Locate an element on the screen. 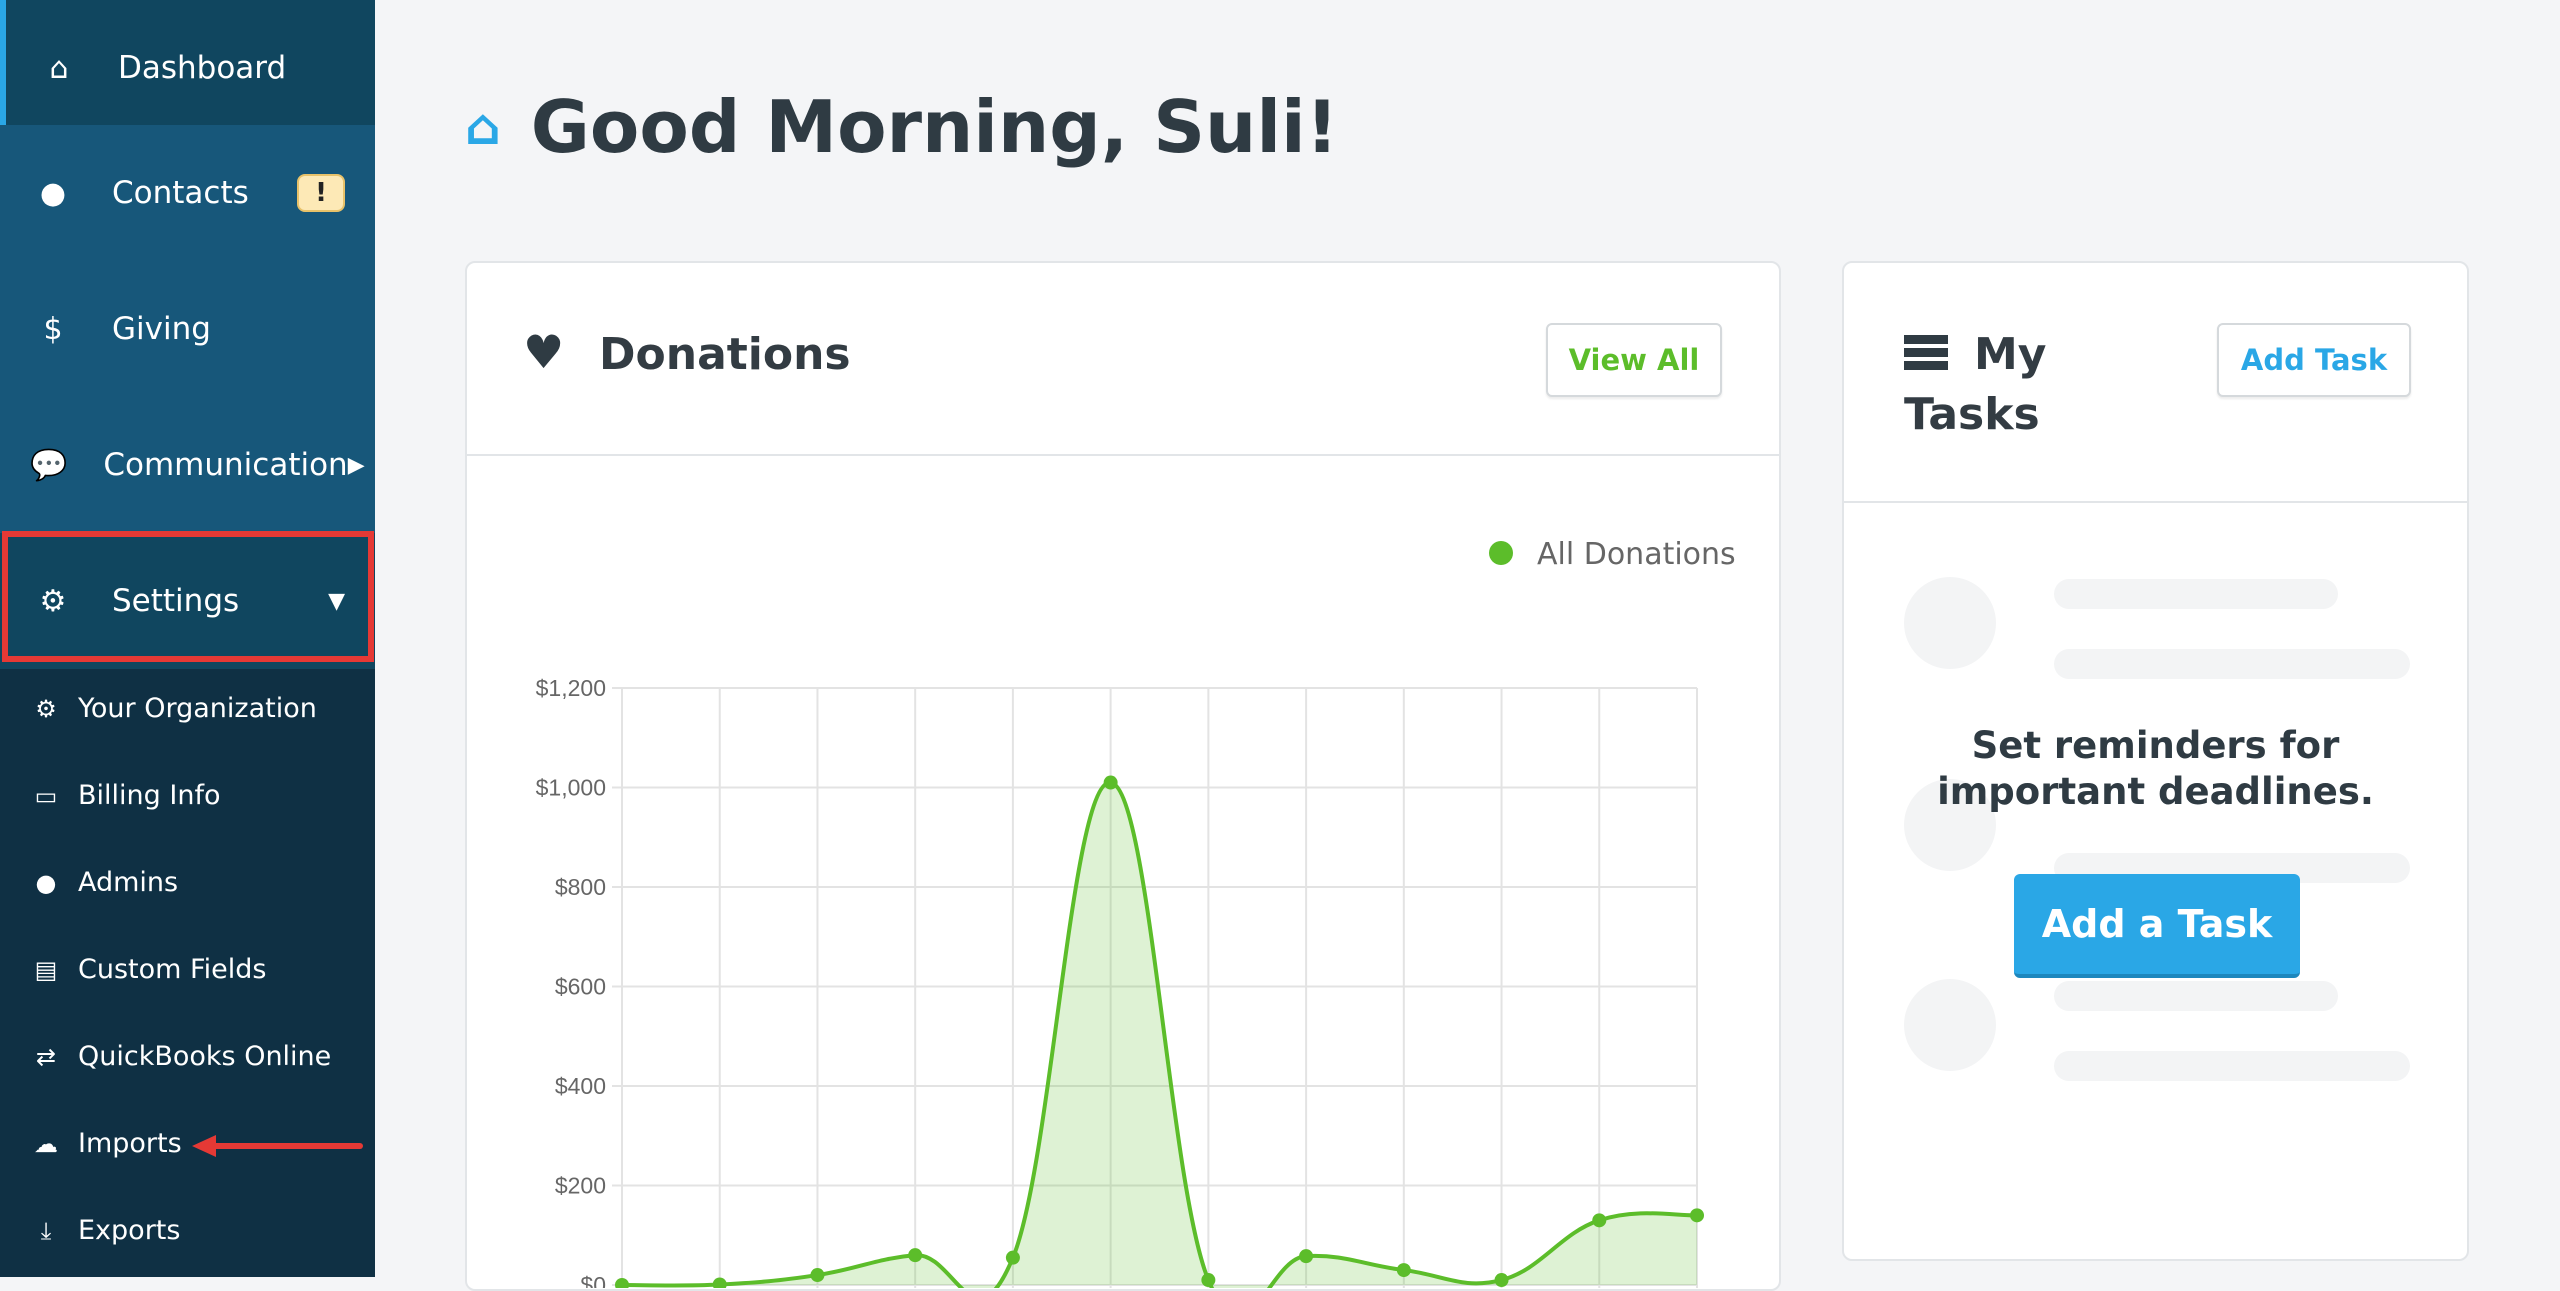 The image size is (2560, 1291). y-tick-label: $800 is located at coordinates (580, 887).